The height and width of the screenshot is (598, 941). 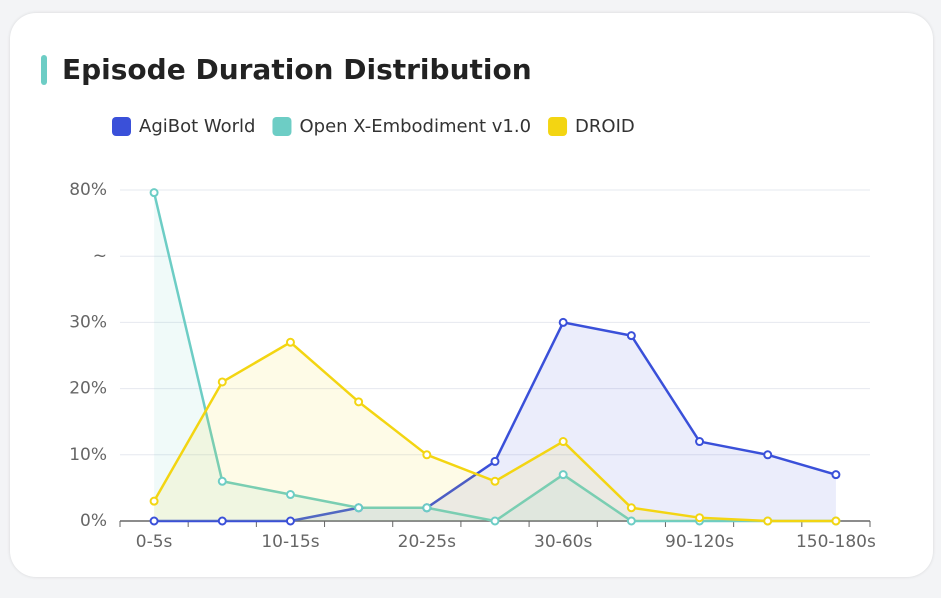 I want to click on legend-label: AgiBot World, so click(x=197, y=126).